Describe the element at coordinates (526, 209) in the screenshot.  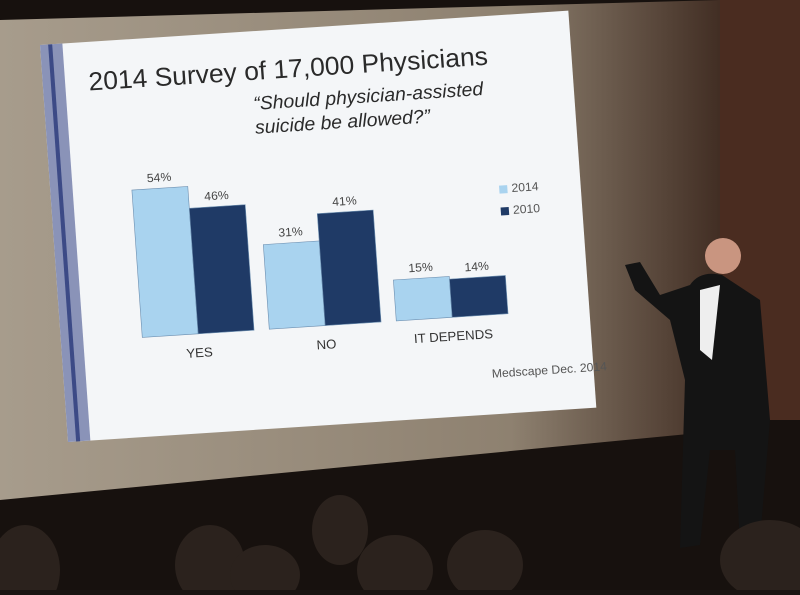
I see `legend-label: 2010` at that location.